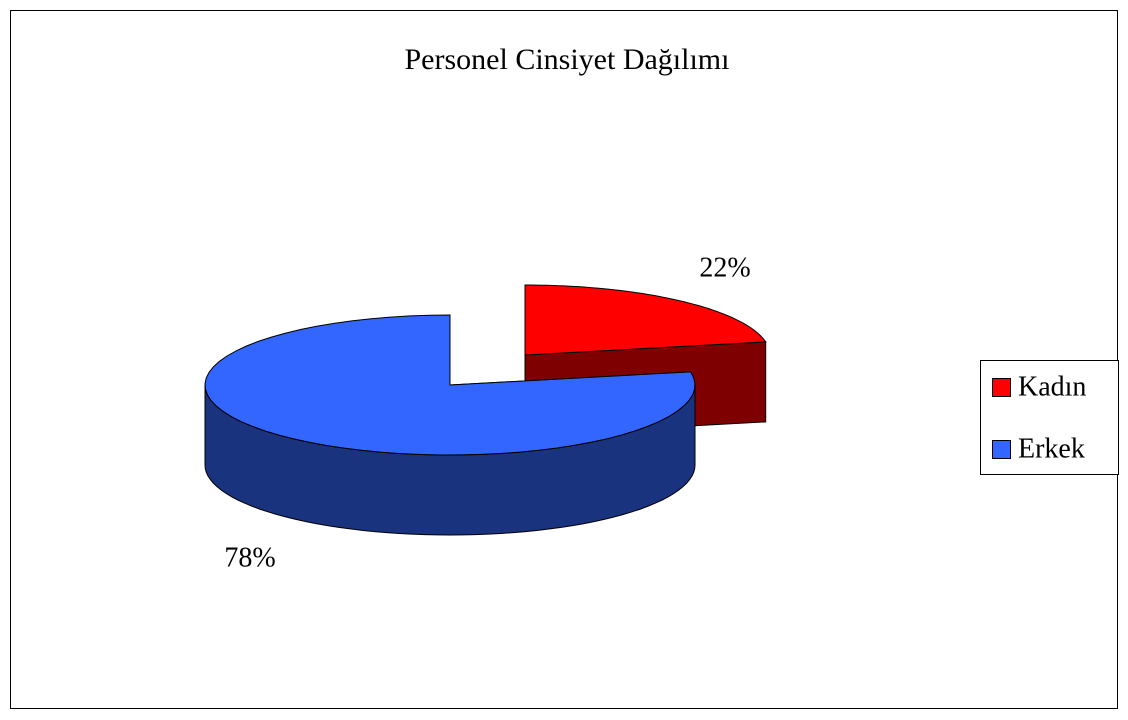 This screenshot has width=1128, height=720. I want to click on data-label: 22%, so click(724, 267).